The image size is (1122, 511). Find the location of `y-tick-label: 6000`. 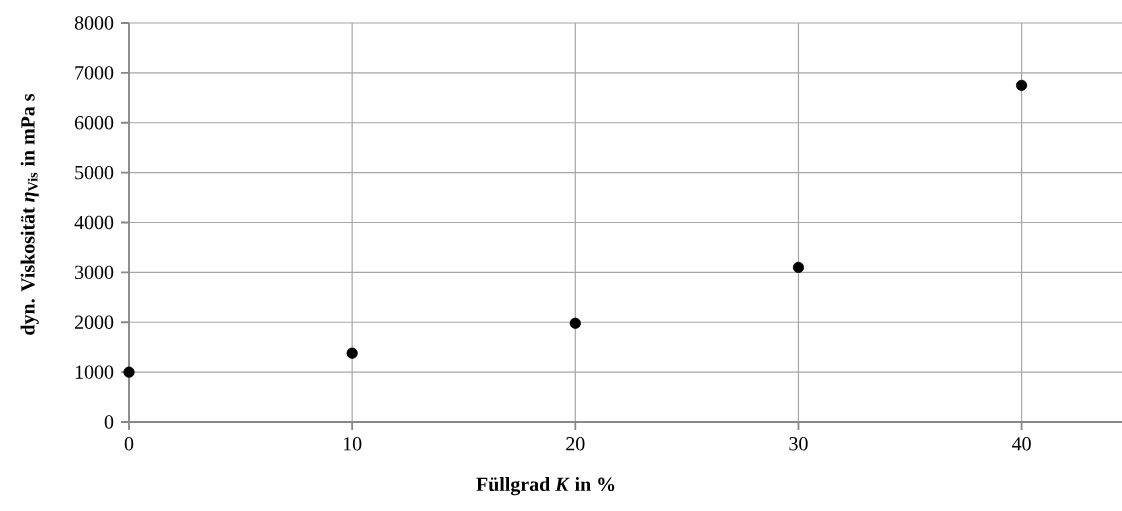

y-tick-label: 6000 is located at coordinates (94, 123).